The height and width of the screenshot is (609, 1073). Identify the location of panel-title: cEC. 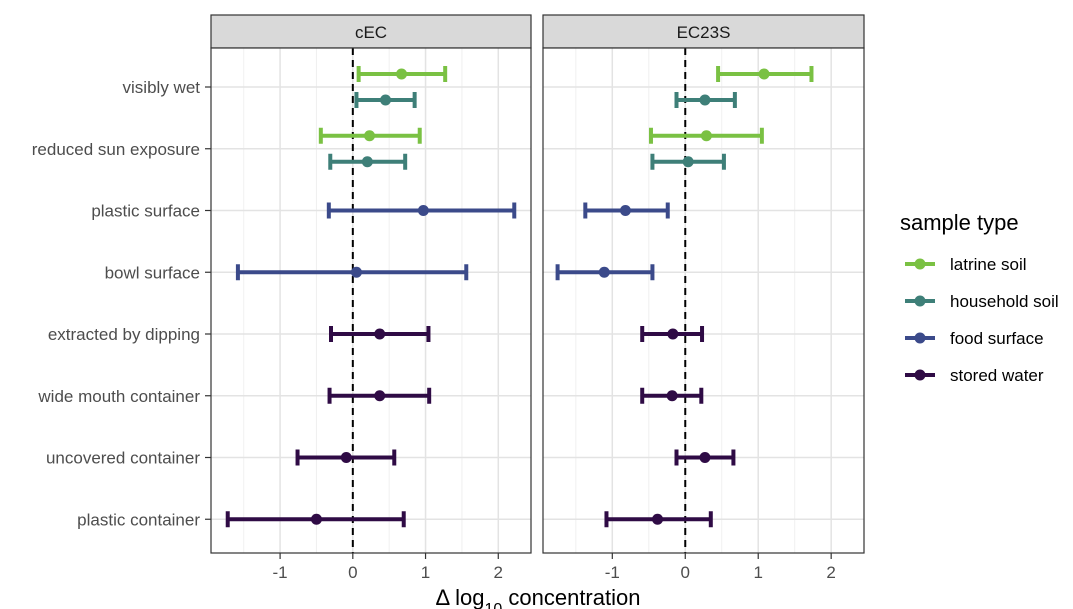
(371, 32).